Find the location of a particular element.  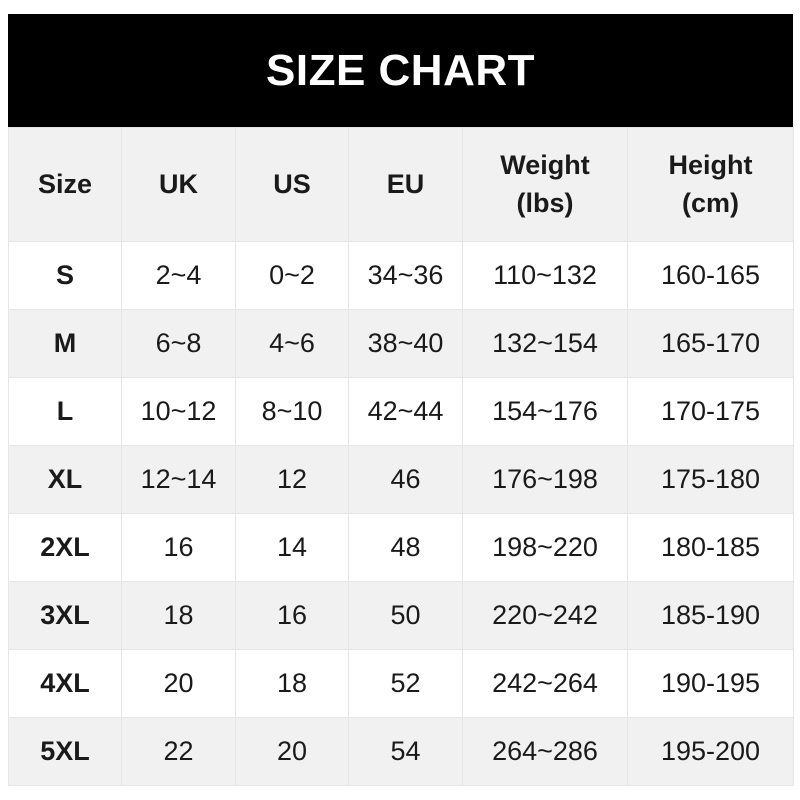

table-row: XL 12~14 12 46 176~198 175-180 is located at coordinates (401, 479).